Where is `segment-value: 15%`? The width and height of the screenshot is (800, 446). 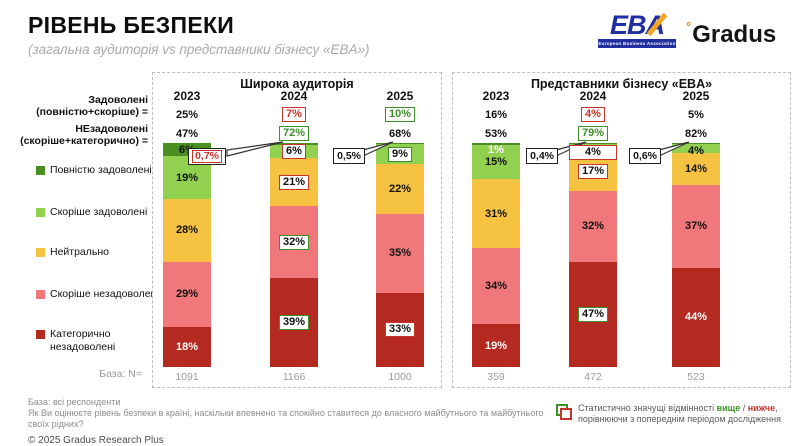
segment-value: 15% is located at coordinates (496, 162).